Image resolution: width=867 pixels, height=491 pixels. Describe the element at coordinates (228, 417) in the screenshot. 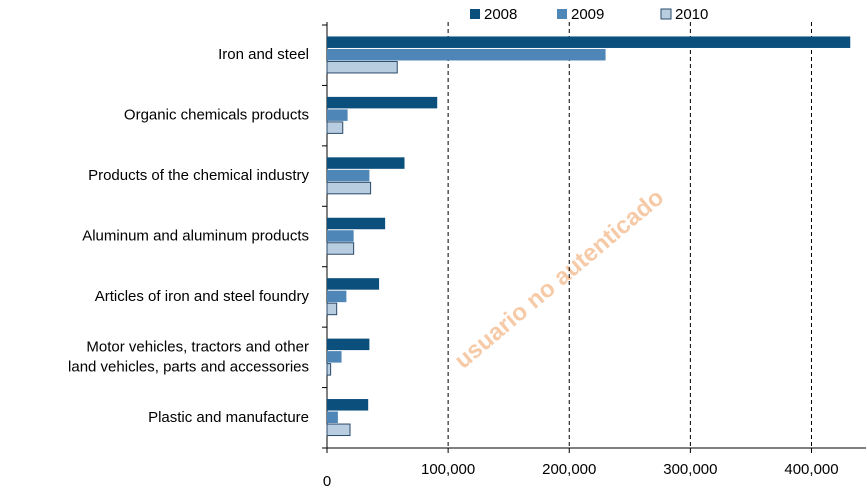

I see `y-tick-label: Plastic and manufacture` at that location.